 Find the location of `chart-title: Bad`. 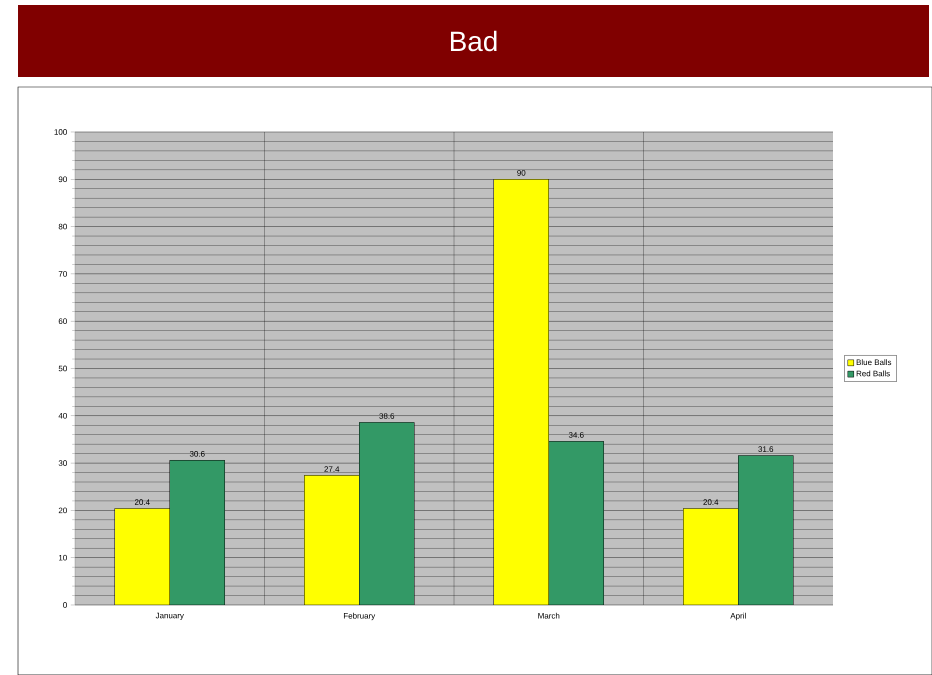

chart-title: Bad is located at coordinates (473, 41).